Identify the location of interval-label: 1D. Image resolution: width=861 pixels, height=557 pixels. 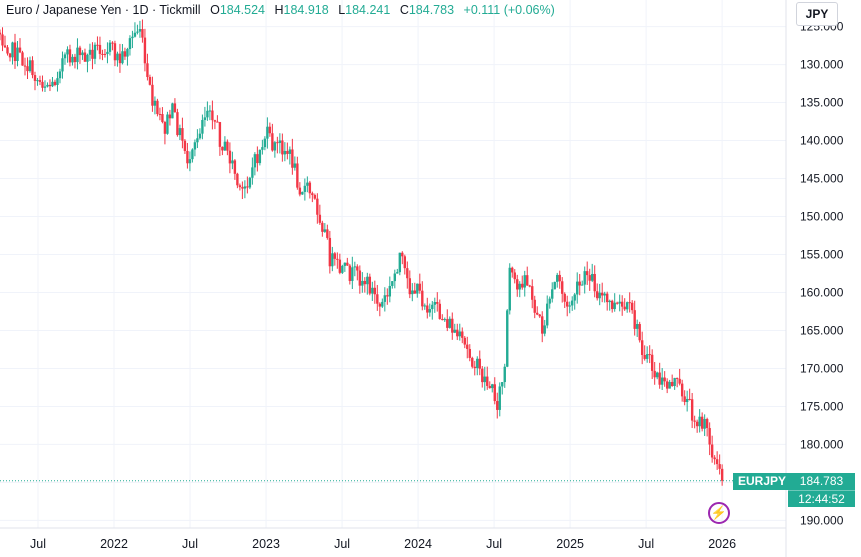
(140, 10).